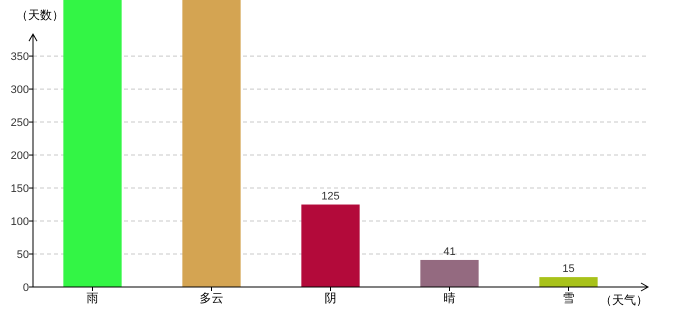 The width and height of the screenshot is (680, 320). I want to click on x-tick-label: 阴, so click(330, 298).